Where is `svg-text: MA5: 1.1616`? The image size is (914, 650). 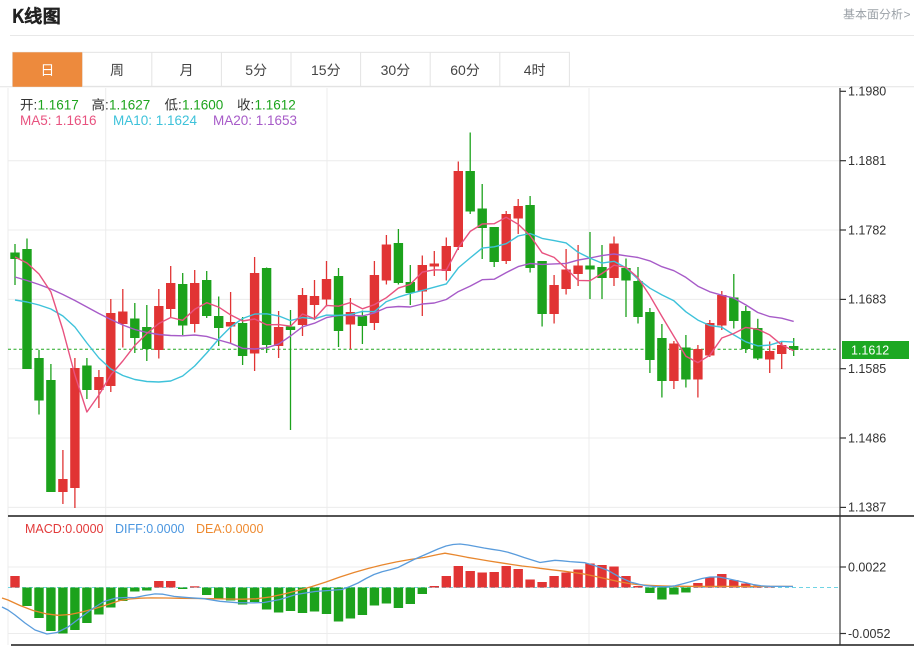 svg-text: MA5: 1.1616 is located at coordinates (58, 120).